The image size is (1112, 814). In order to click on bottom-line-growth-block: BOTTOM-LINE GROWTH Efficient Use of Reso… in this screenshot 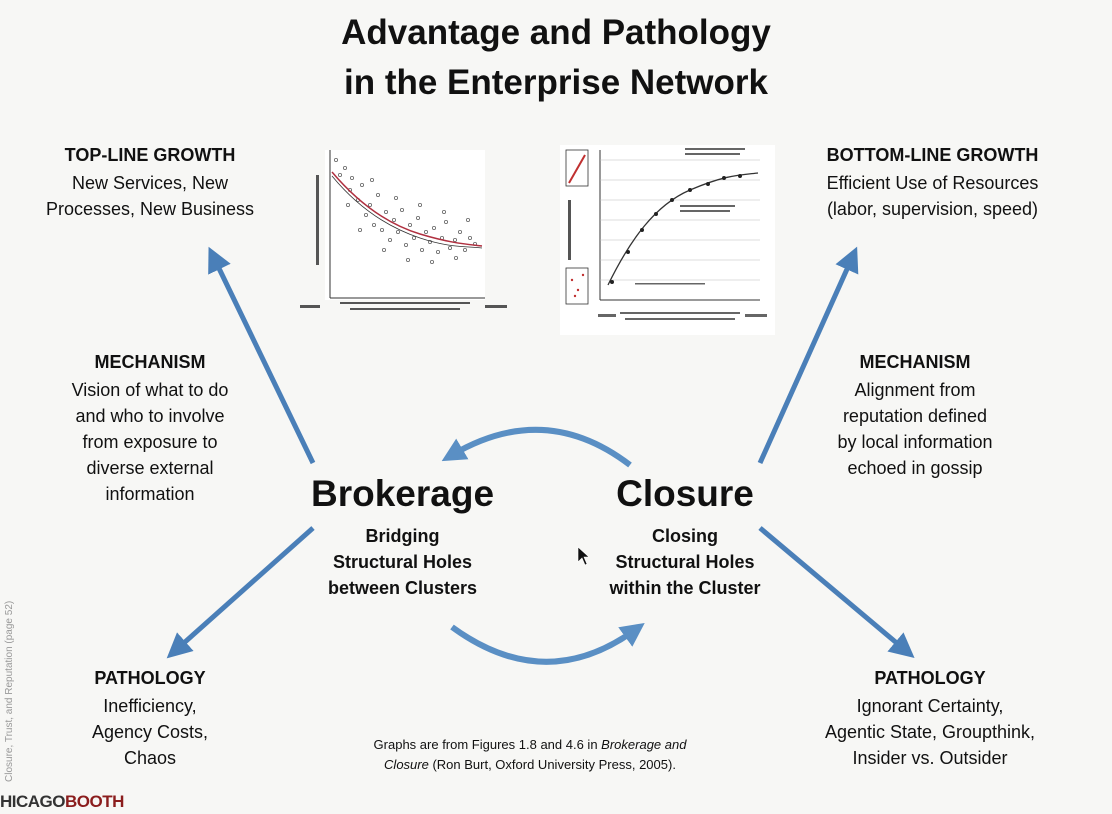, I will do `click(932, 183)`.